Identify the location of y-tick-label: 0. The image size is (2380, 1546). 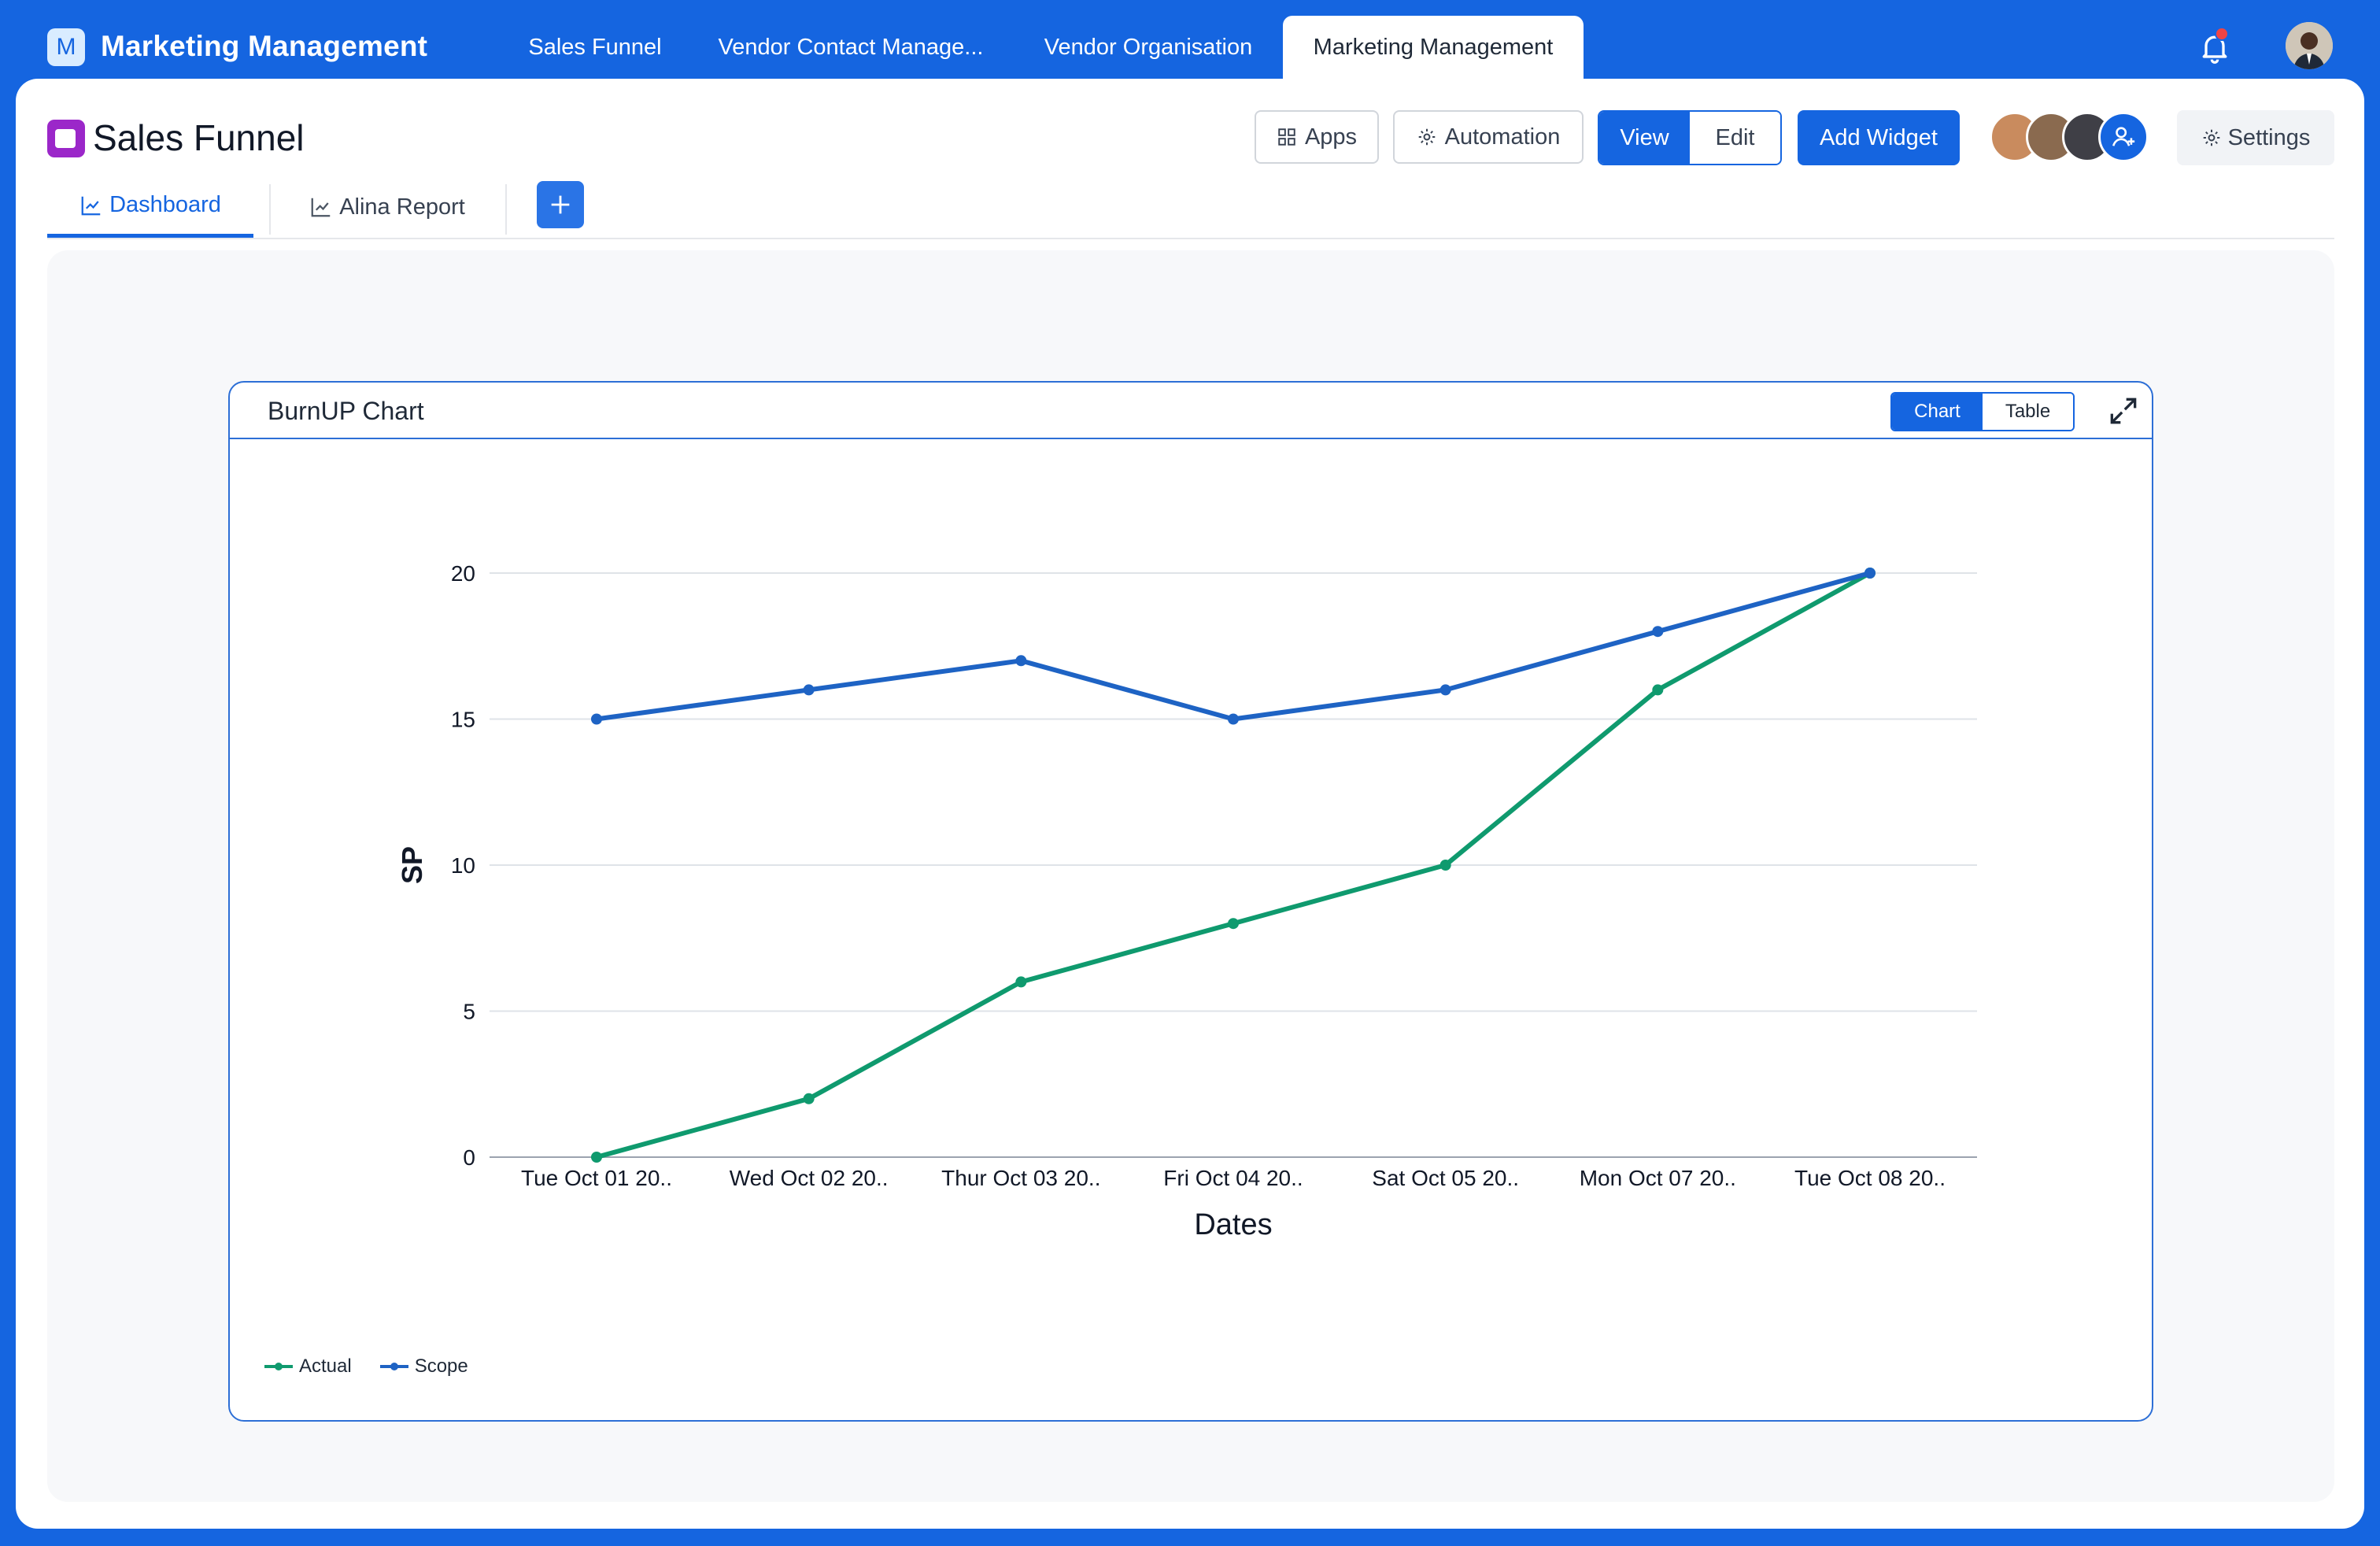
(469, 1157).